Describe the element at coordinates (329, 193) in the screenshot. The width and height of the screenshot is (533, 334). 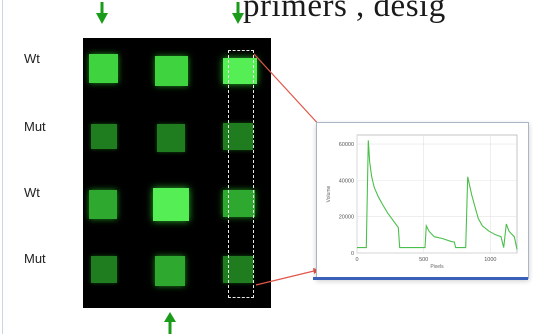
I see `y-axis-label: Volume` at that location.